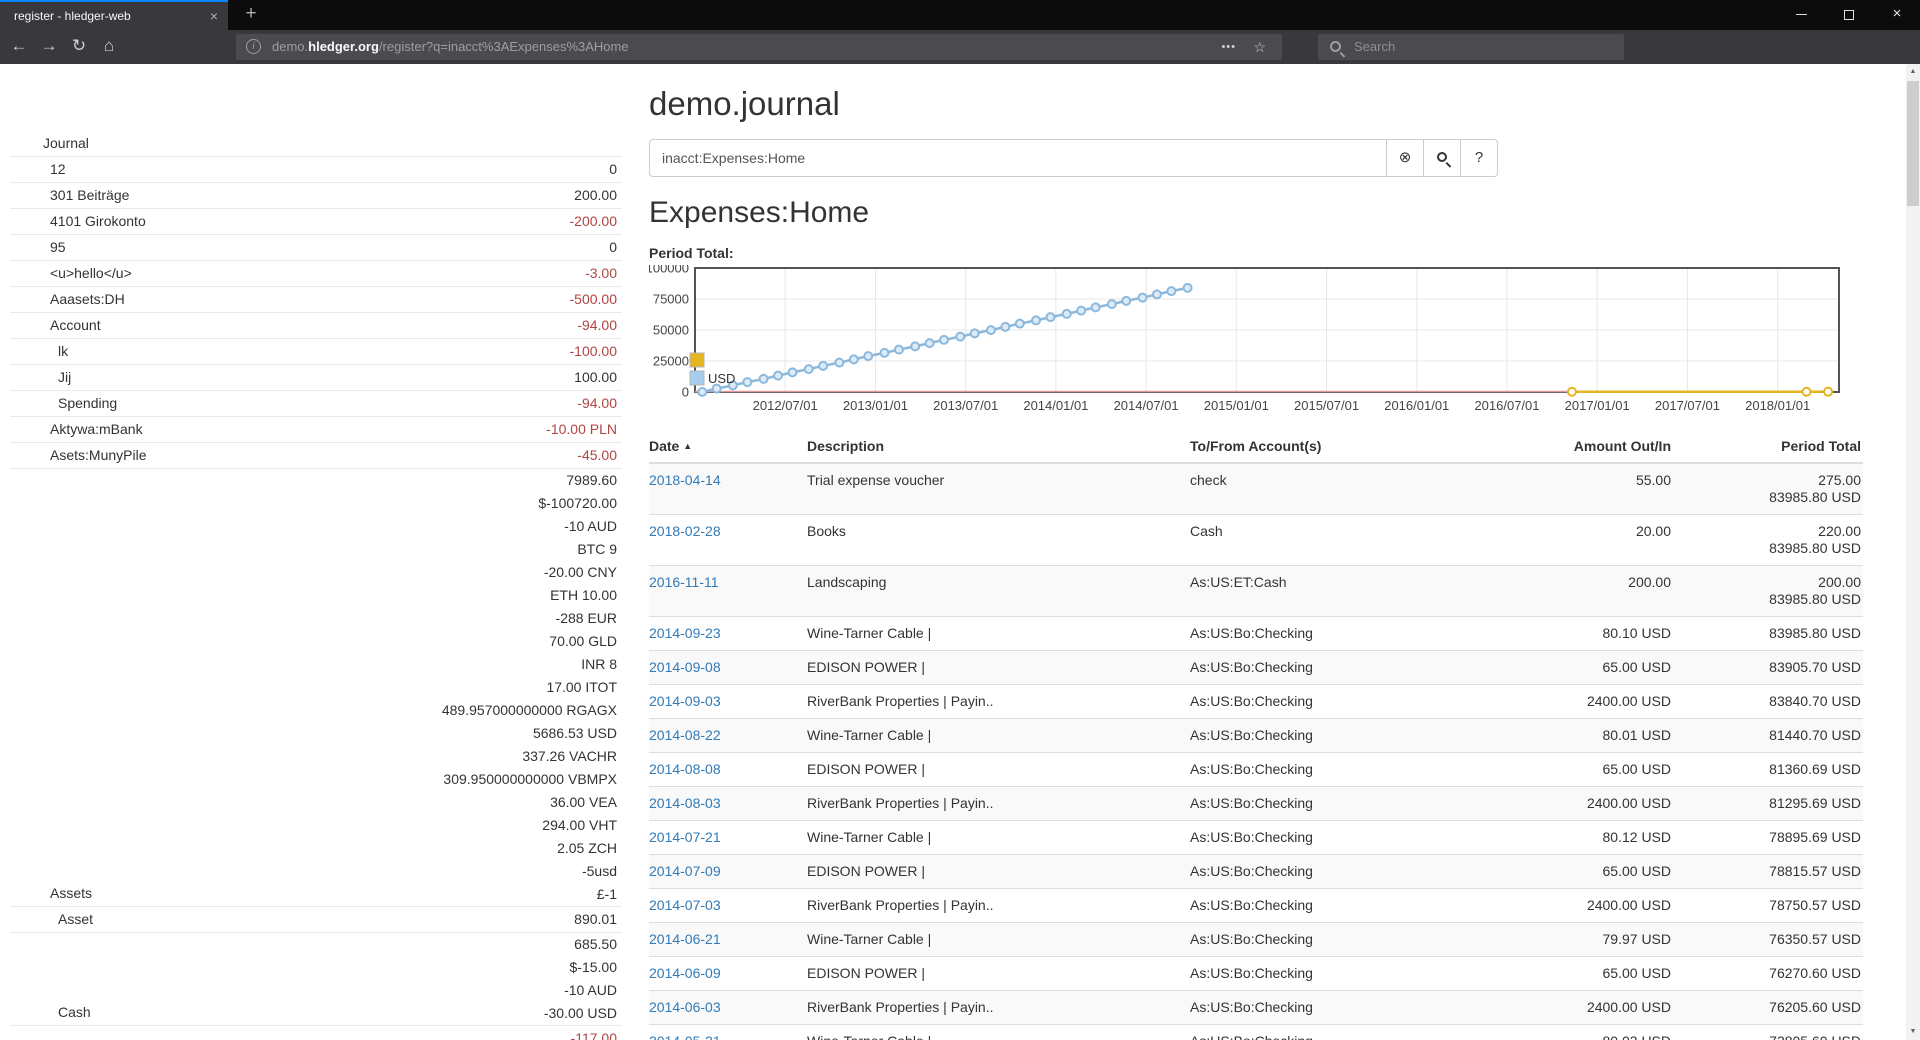 This screenshot has height=1040, width=1920. Describe the element at coordinates (580, 572) in the screenshot. I see `account-balance: -20.00 CNY` at that location.